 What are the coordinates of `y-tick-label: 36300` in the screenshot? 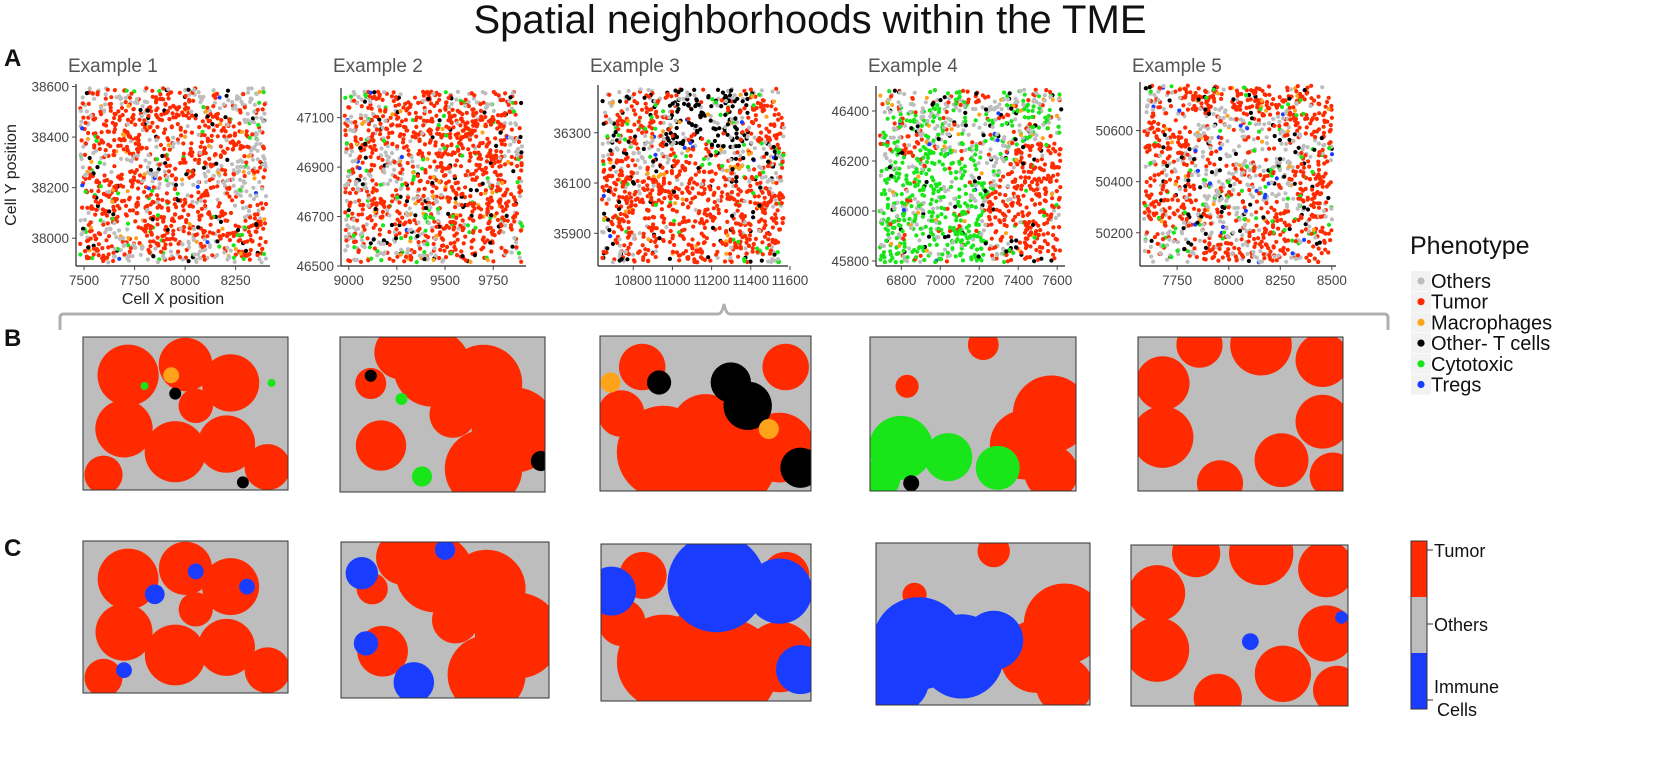 It's located at (572, 133).